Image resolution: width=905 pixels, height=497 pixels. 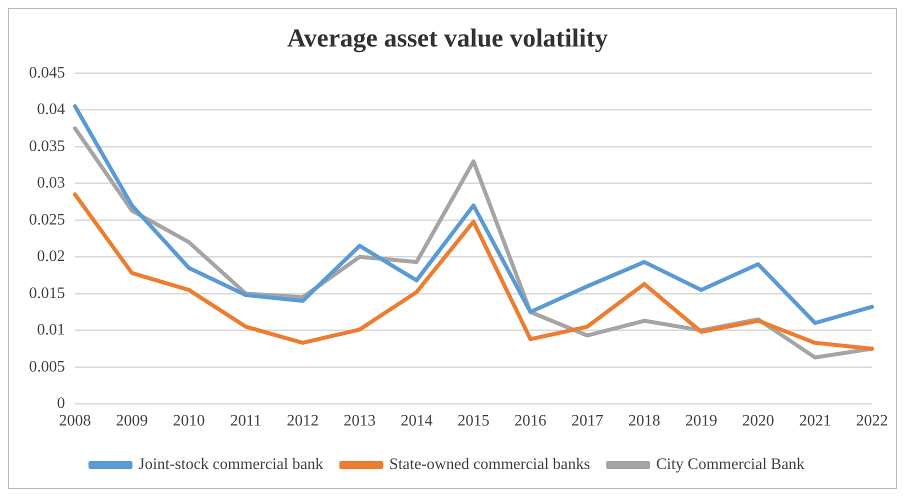 What do you see at coordinates (188, 421) in the screenshot?
I see `x-tick-label: 2010` at bounding box center [188, 421].